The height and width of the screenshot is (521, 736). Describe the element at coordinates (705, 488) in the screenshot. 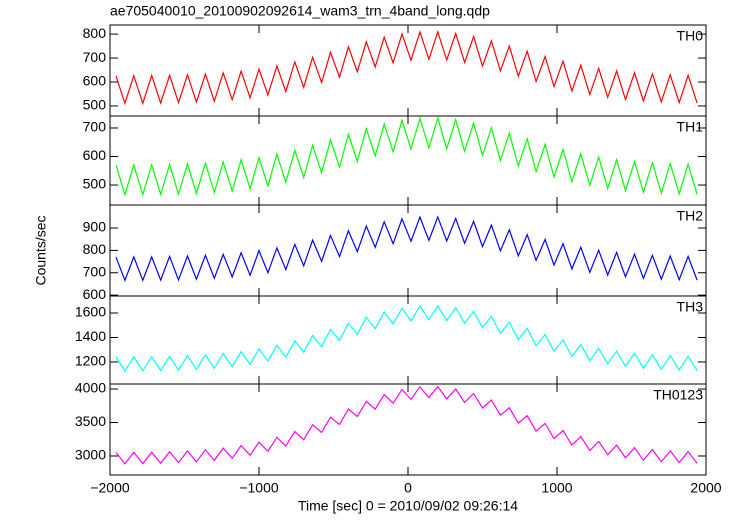

I see `x-tick-label: 2000` at that location.